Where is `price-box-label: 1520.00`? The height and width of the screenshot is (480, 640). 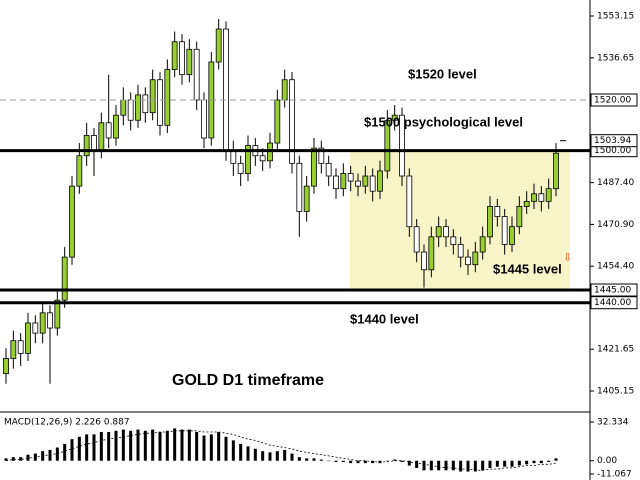
price-box-label: 1520.00 is located at coordinates (612, 100).